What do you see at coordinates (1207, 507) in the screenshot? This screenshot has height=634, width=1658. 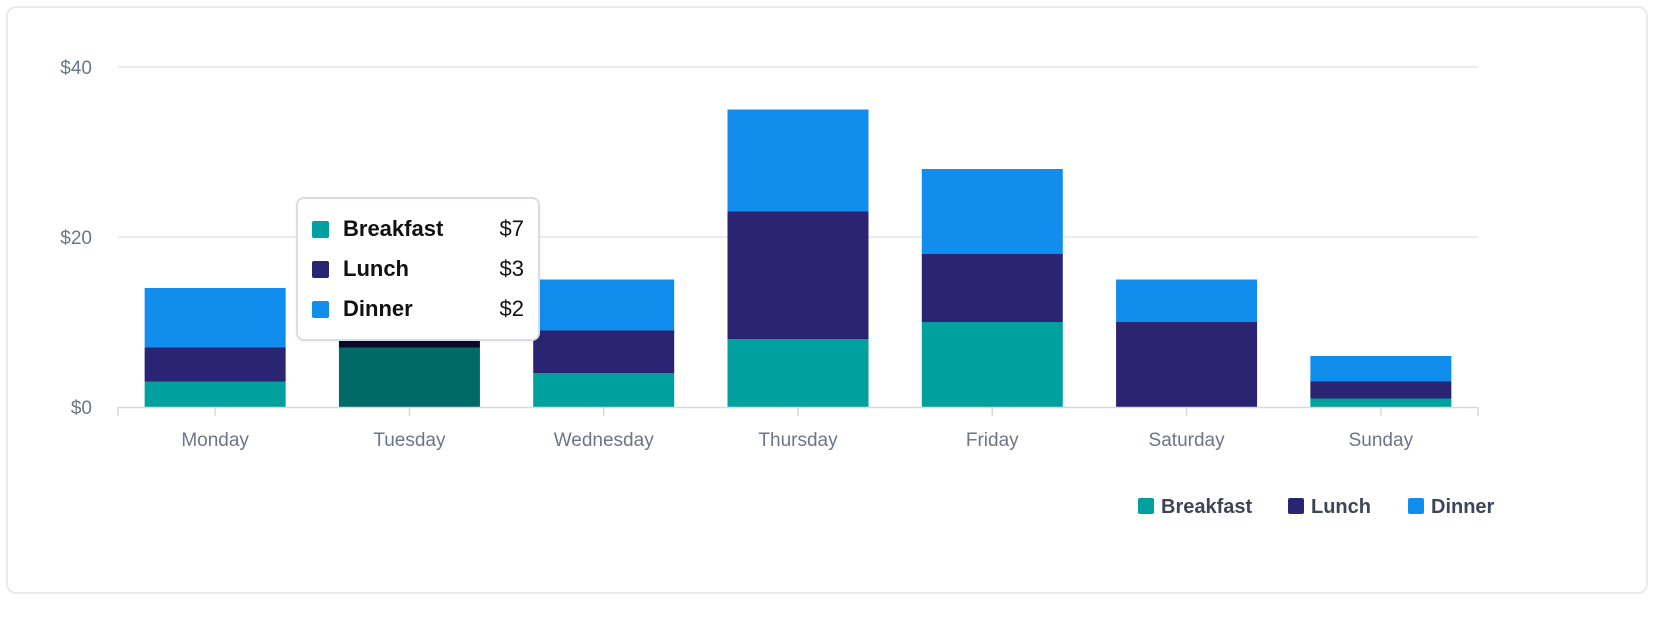 I see `legend-label-breakfast: Breakfast` at bounding box center [1207, 507].